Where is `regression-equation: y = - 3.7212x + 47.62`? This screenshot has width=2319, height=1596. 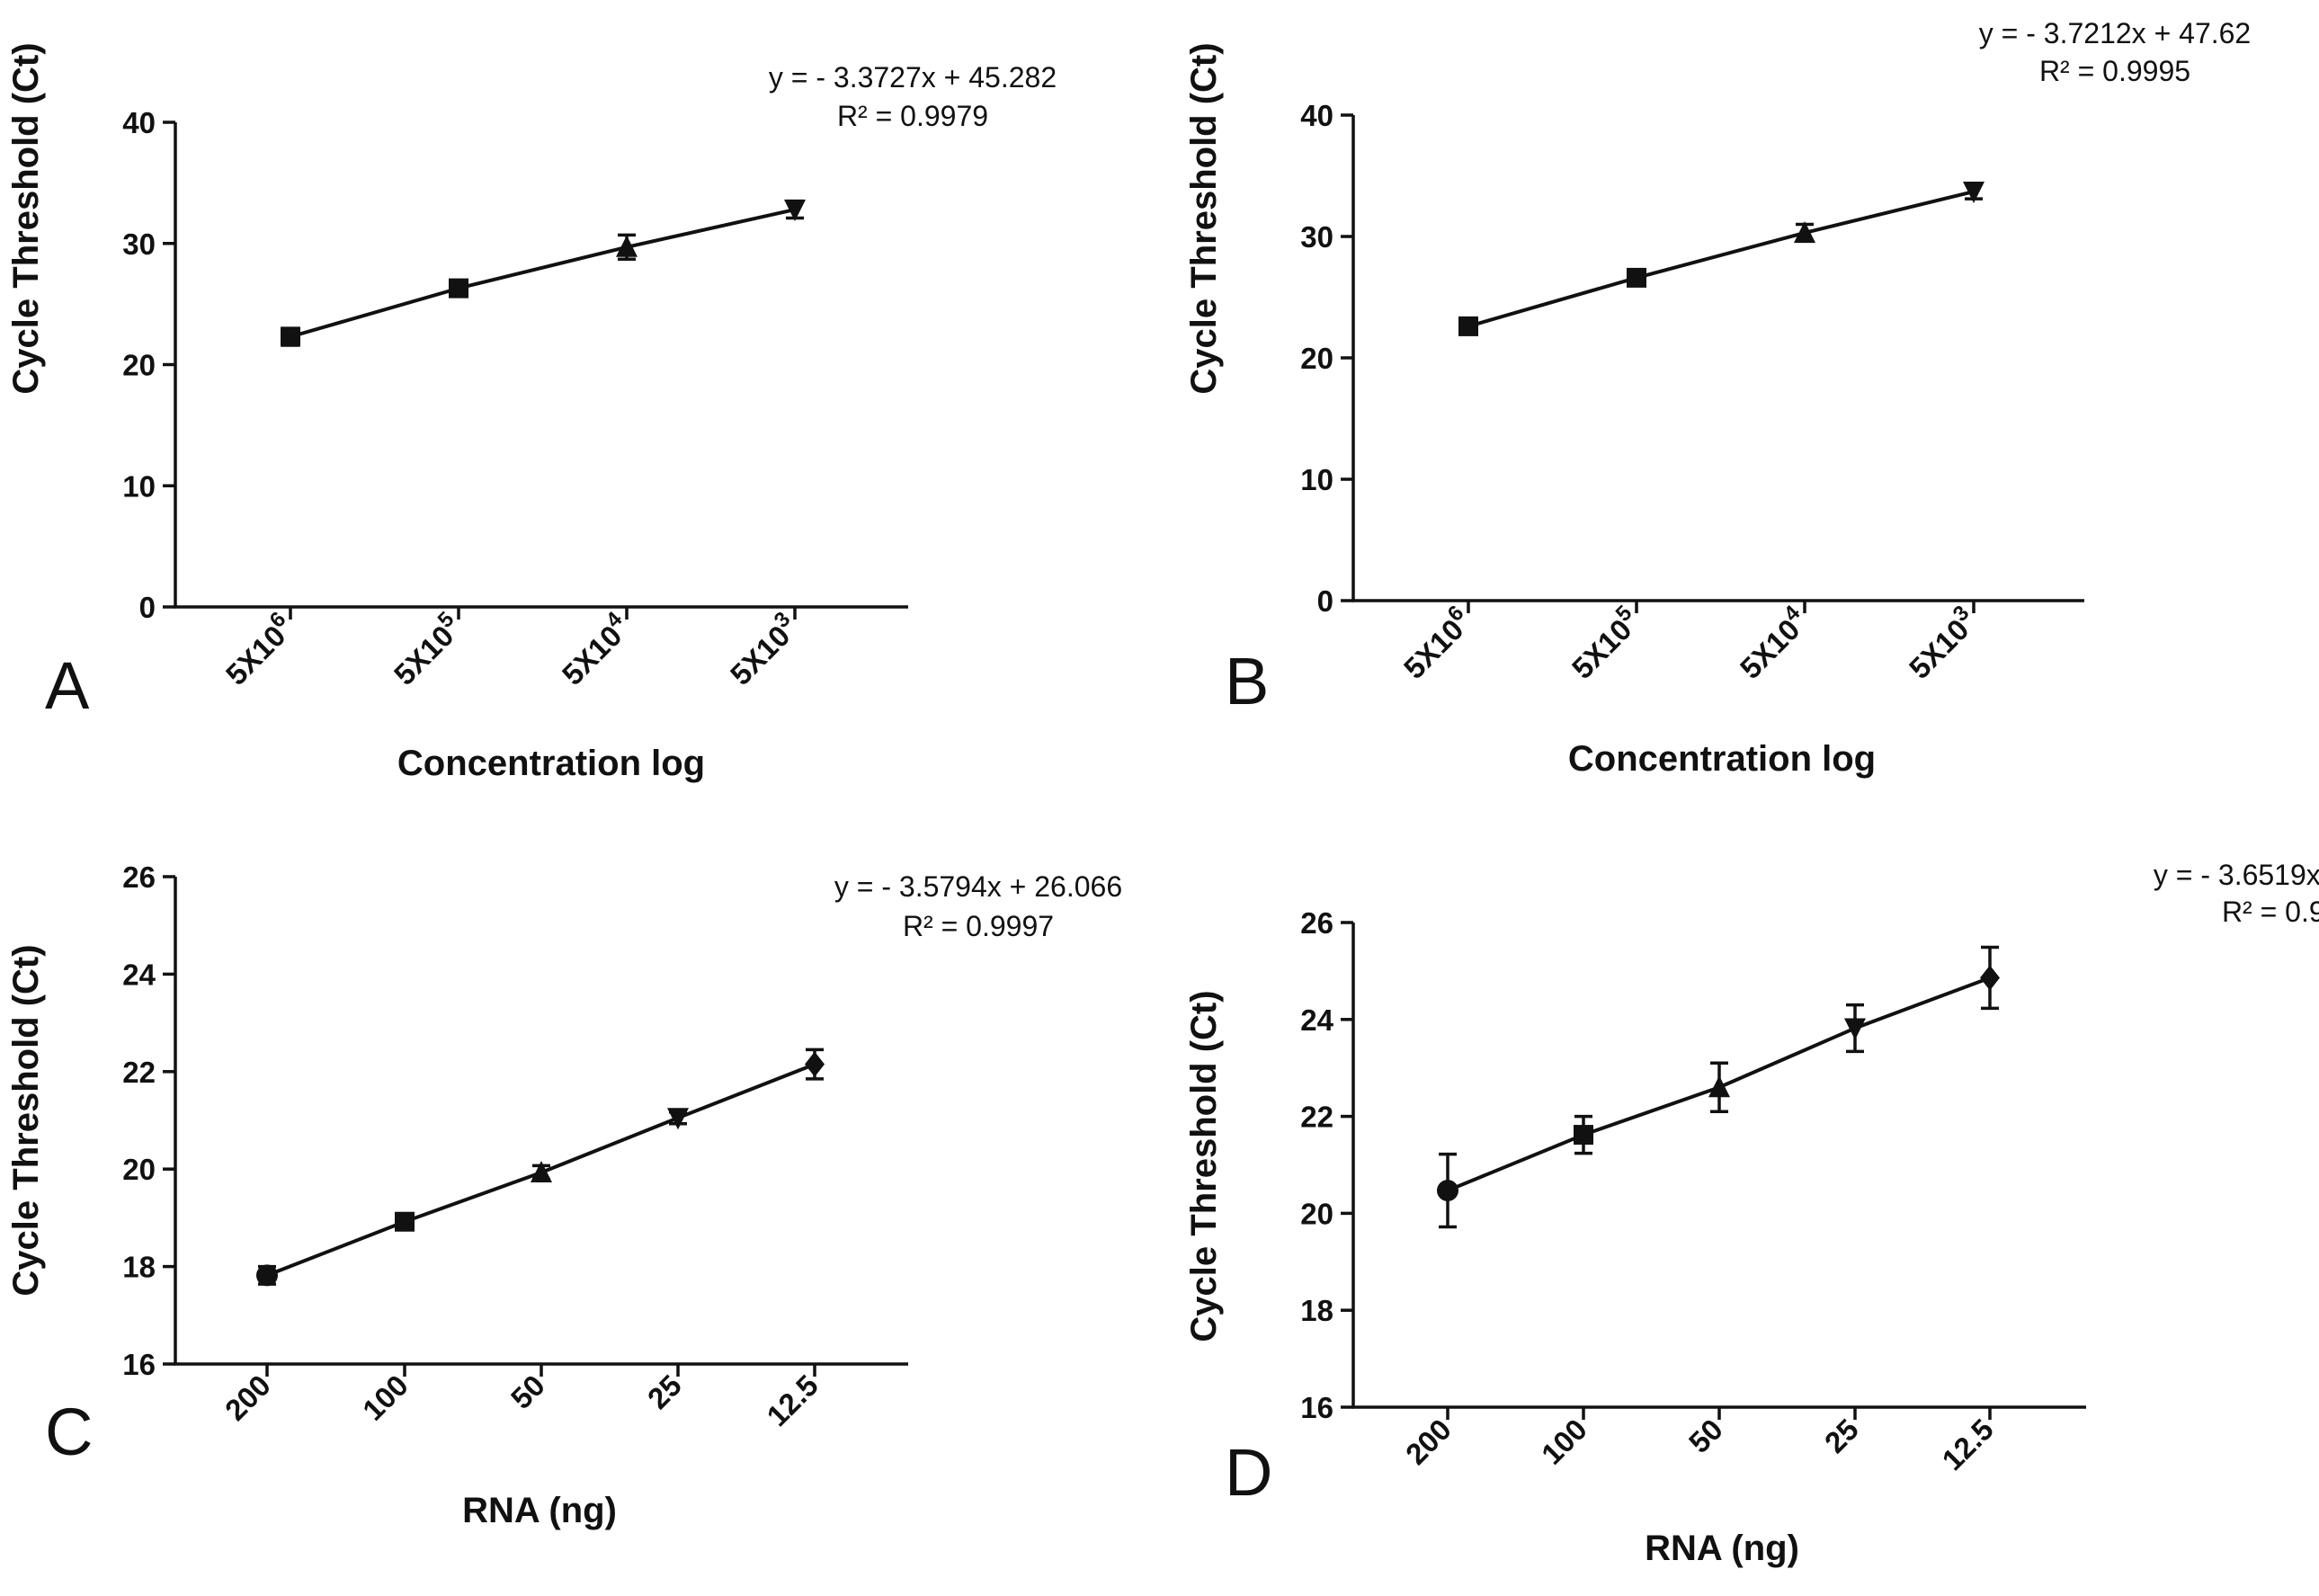
regression-equation: y = - 3.7212x + 47.62 is located at coordinates (2115, 33).